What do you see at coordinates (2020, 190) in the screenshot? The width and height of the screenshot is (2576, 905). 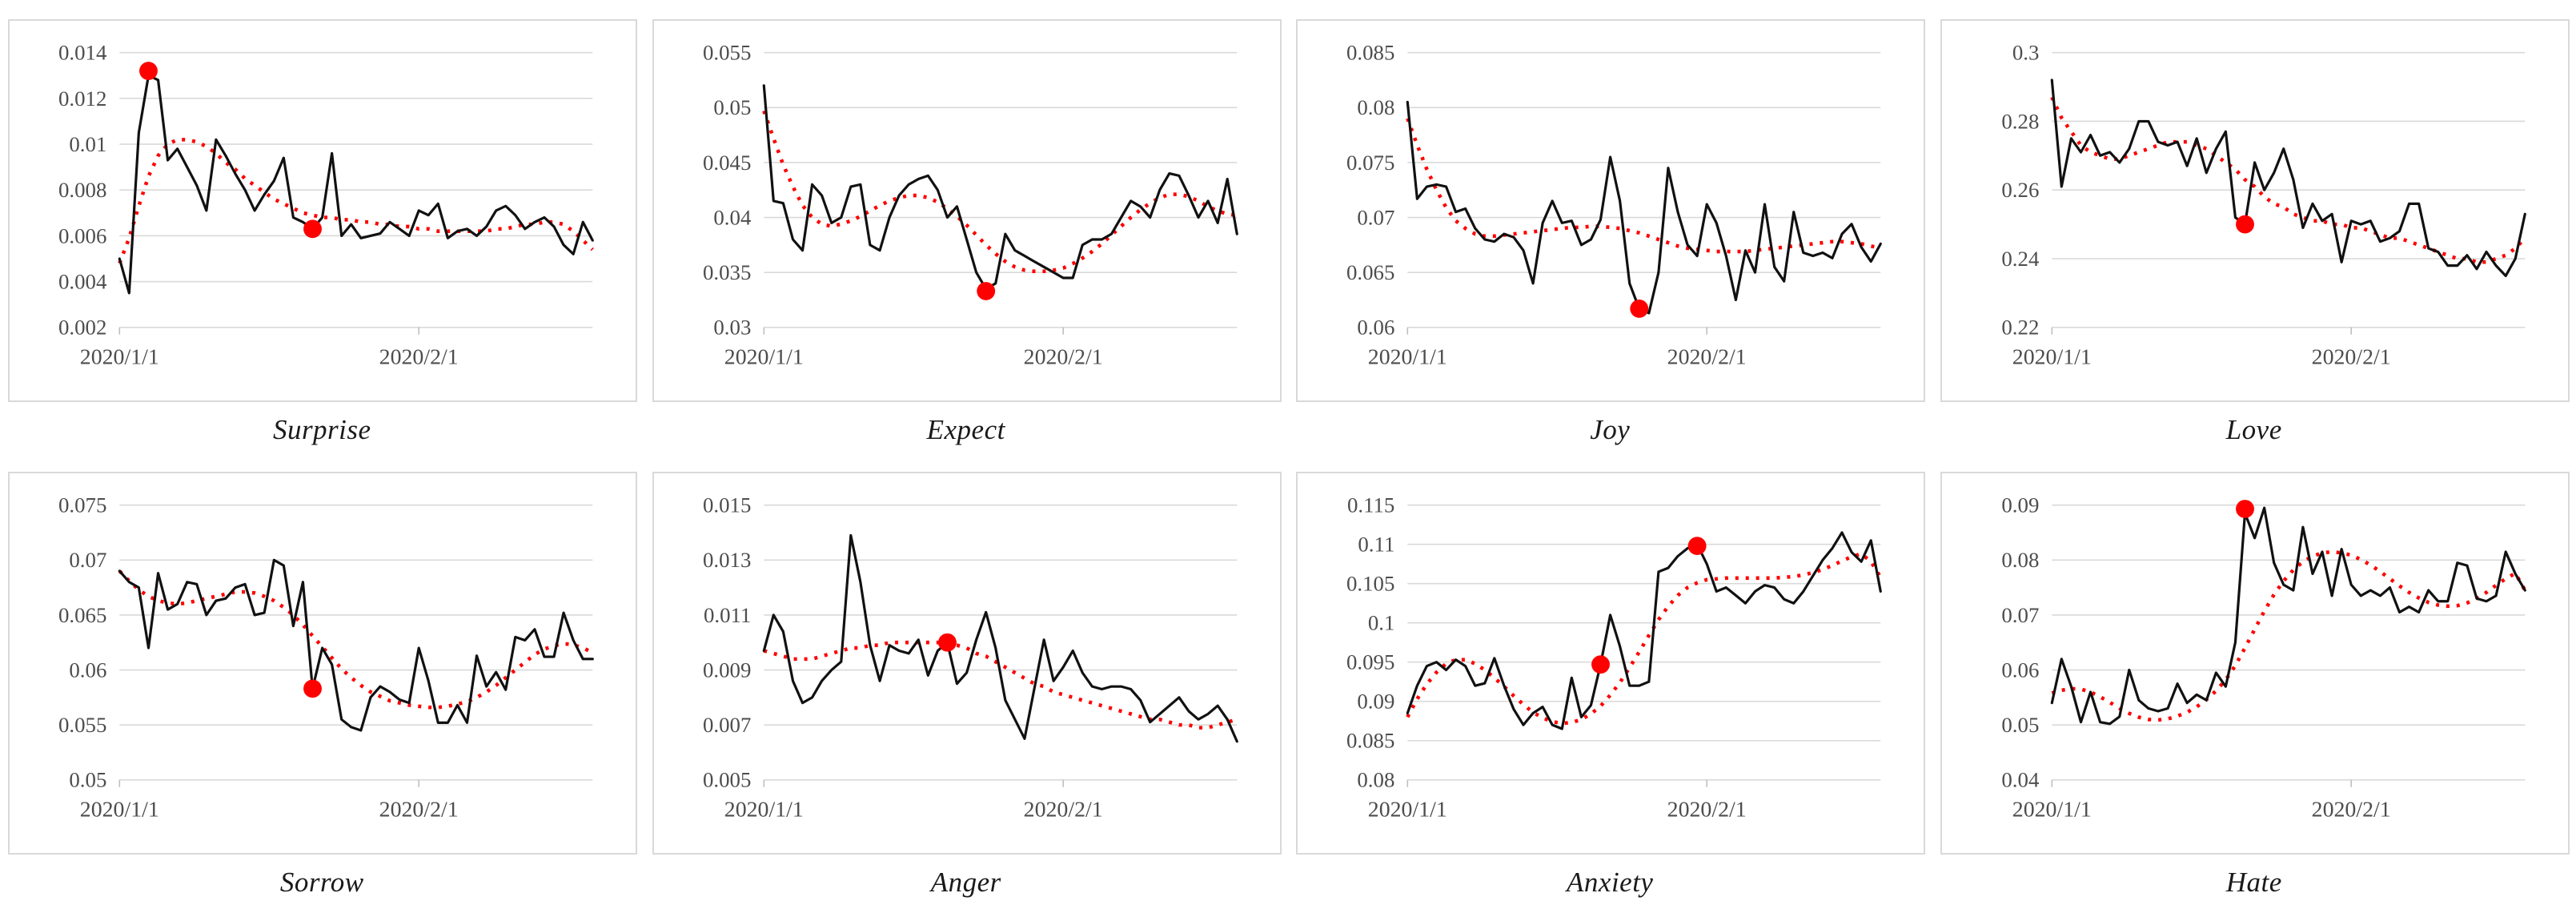 I see `y-tick-label: 0.26` at bounding box center [2020, 190].